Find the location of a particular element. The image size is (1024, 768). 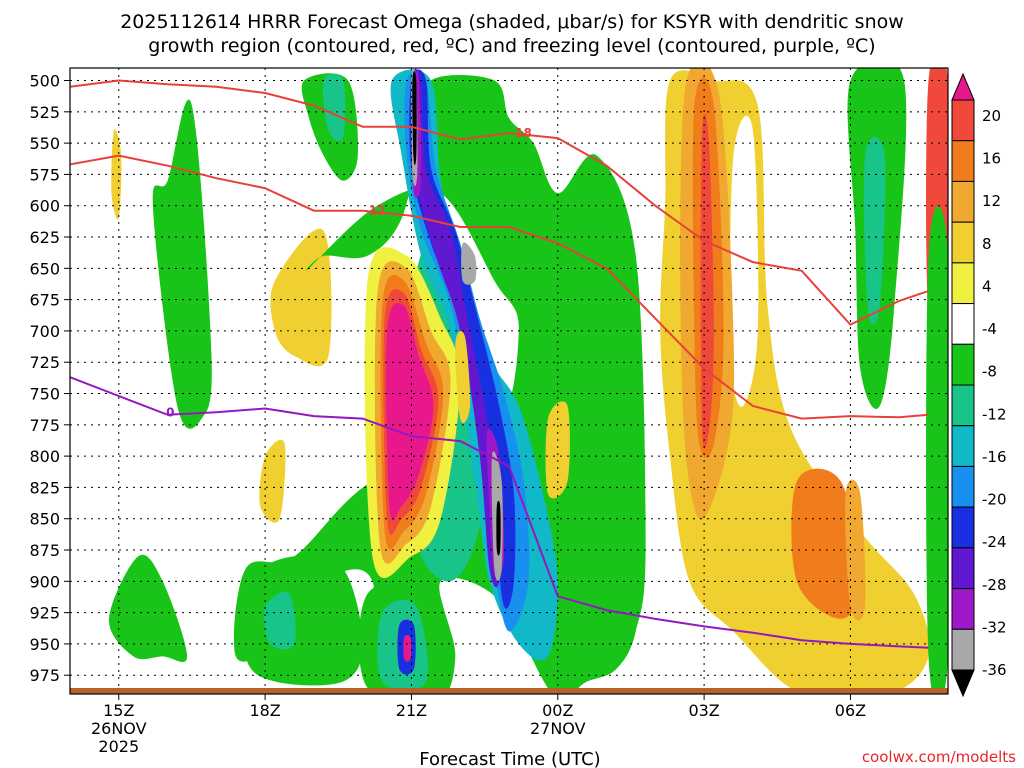

contour-label-freezing-level: 0 is located at coordinates (170, 412).